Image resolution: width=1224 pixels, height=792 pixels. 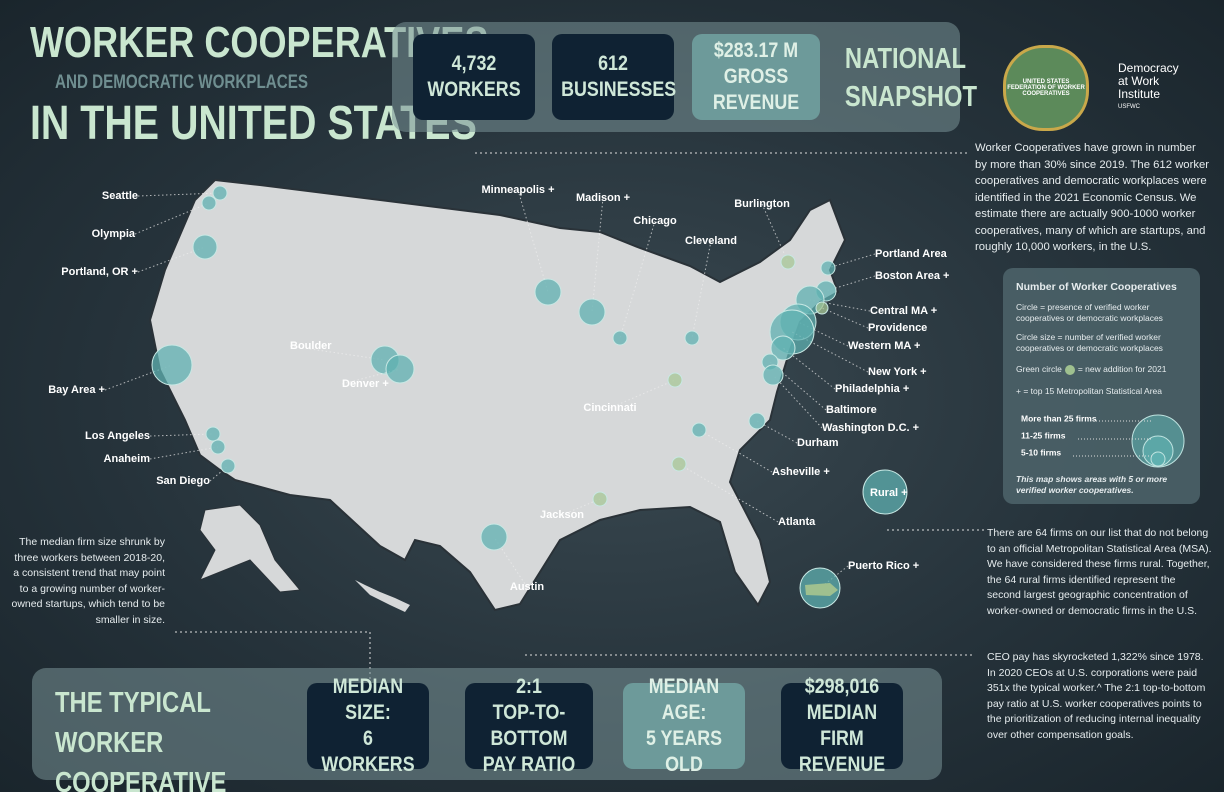 What do you see at coordinates (1059, 418) in the screenshot?
I see `legend-size: More than 25 firms` at bounding box center [1059, 418].